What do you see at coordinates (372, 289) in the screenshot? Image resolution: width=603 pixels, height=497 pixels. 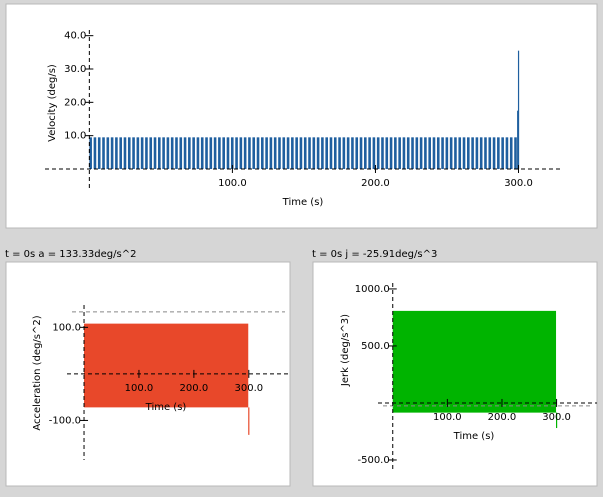 I see `y-tick-label: 1000.0` at bounding box center [372, 289].